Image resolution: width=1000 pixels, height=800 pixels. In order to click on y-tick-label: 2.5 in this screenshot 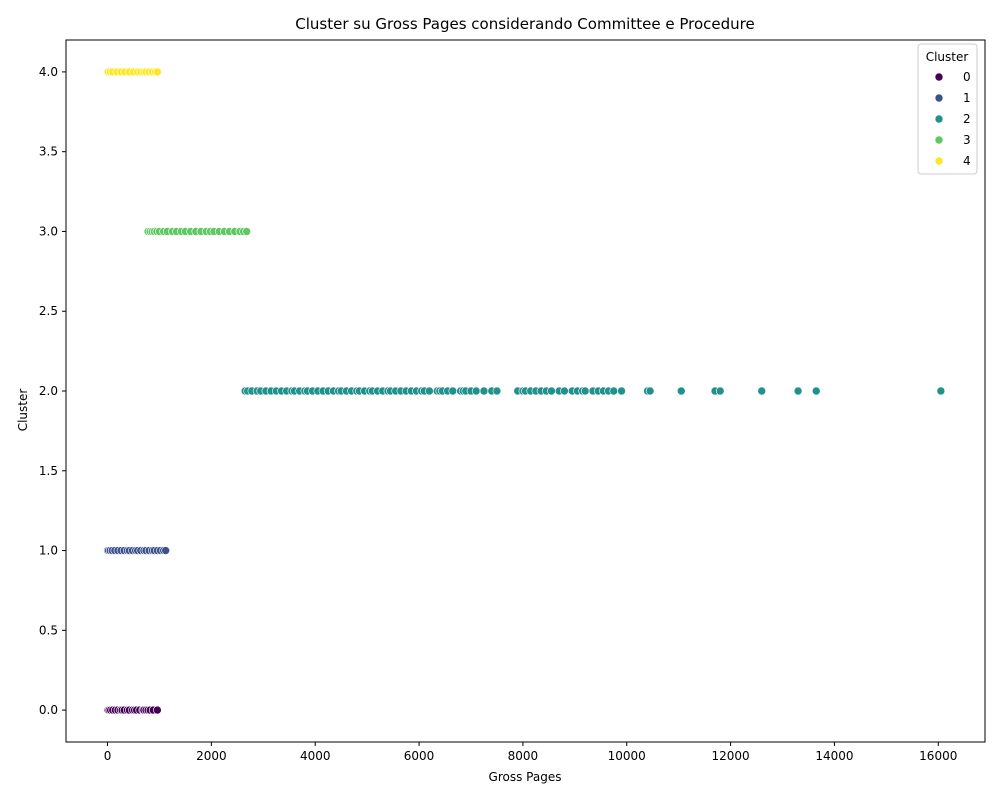, I will do `click(48, 311)`.